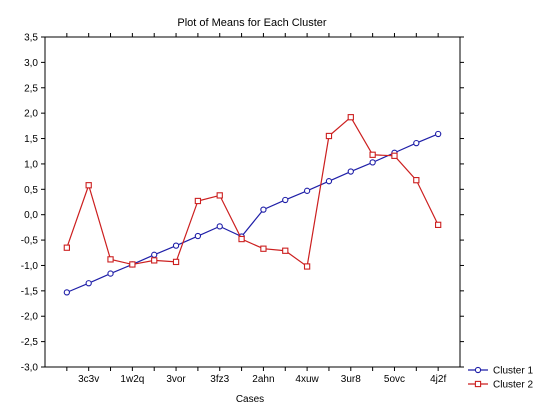  What do you see at coordinates (30, 241) in the screenshot?
I see `y-tick-label: -0,5` at bounding box center [30, 241].